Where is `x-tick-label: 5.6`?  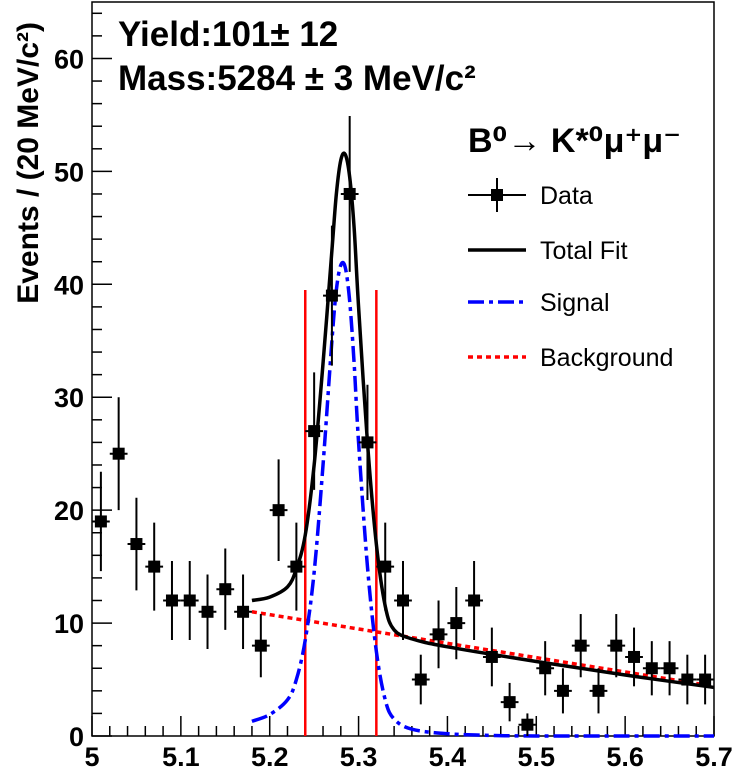
x-tick-label: 5.6 is located at coordinates (625, 756).